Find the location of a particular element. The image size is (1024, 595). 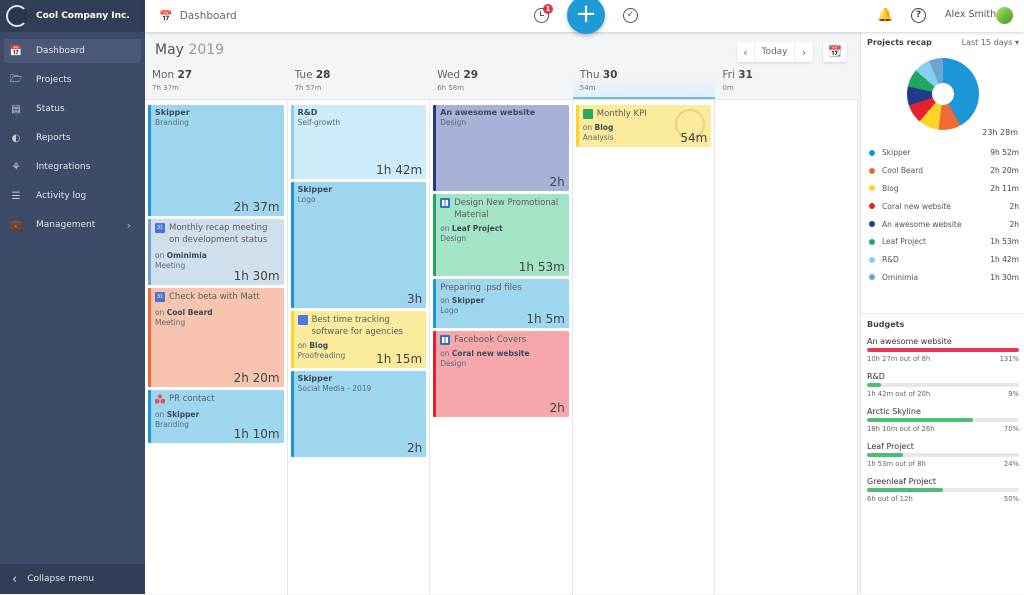

entry-duration: 2h 37m is located at coordinates (256, 207).